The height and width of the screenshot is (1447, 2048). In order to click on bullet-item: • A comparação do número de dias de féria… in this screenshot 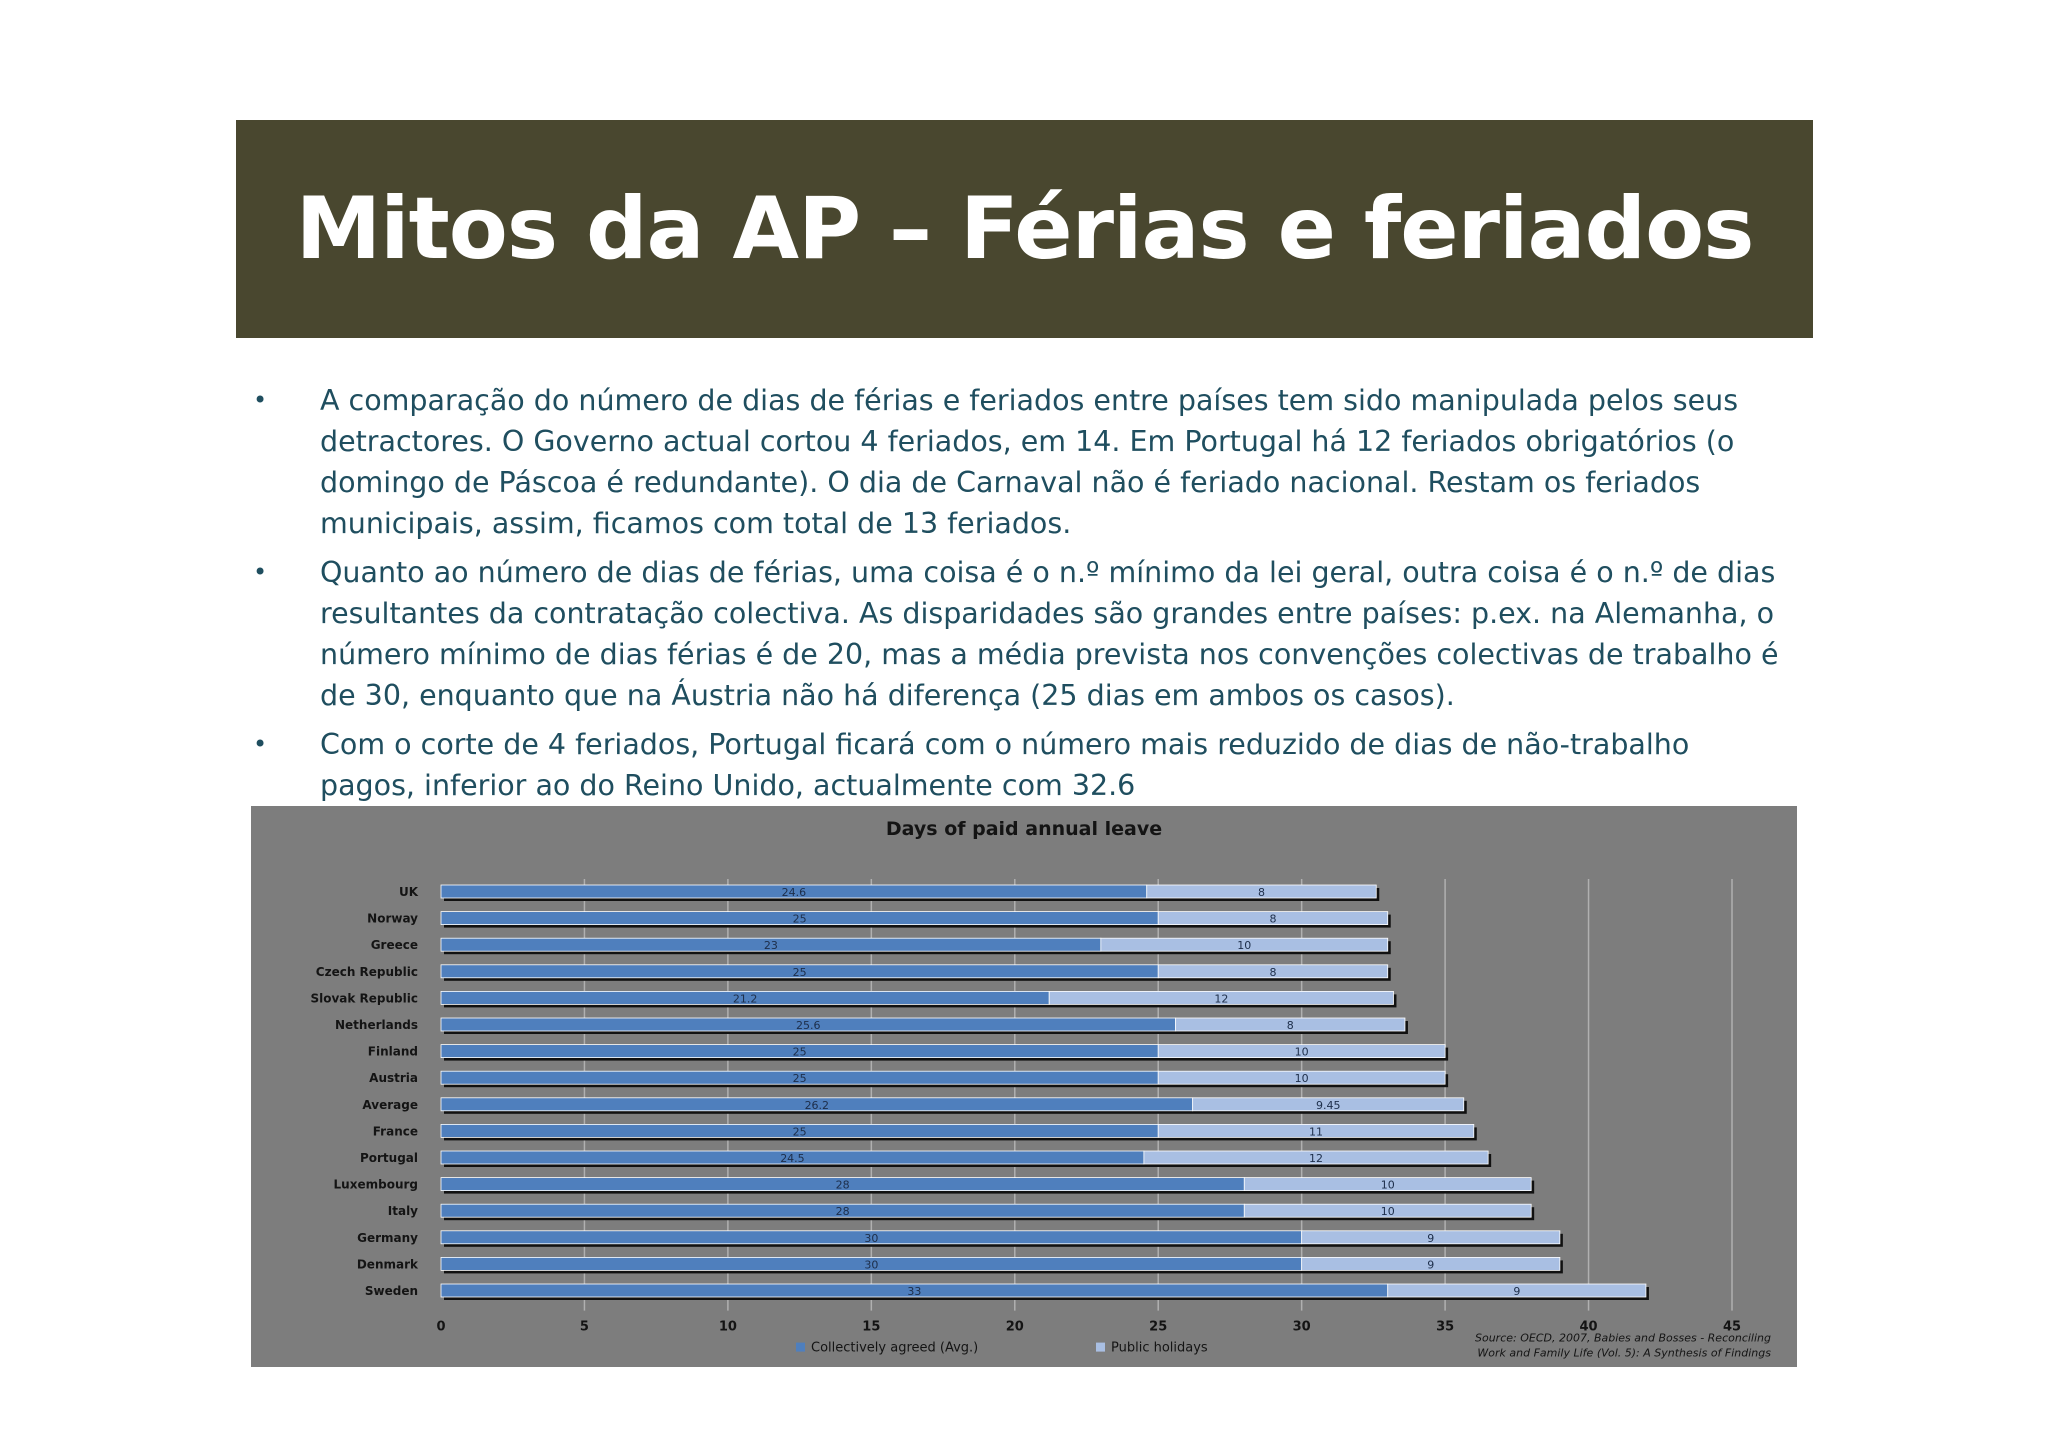, I will do `click(1015, 462)`.